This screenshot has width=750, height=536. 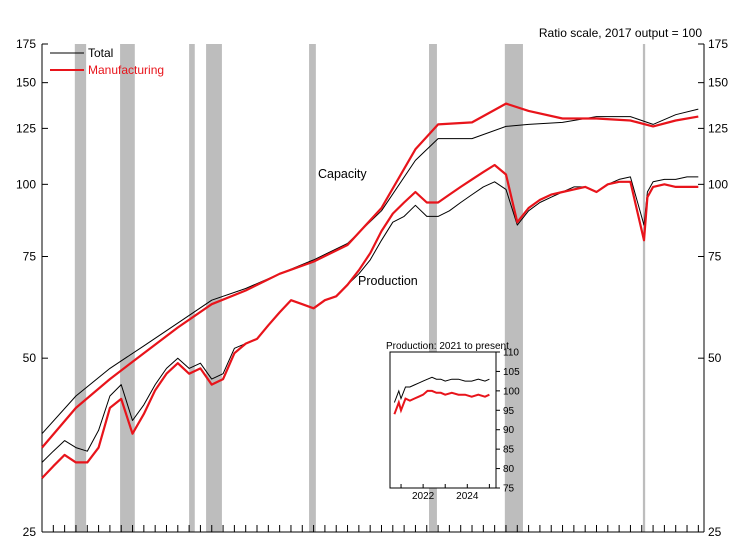 What do you see at coordinates (511, 372) in the screenshot?
I see `inset-y-tick-label: 105` at bounding box center [511, 372].